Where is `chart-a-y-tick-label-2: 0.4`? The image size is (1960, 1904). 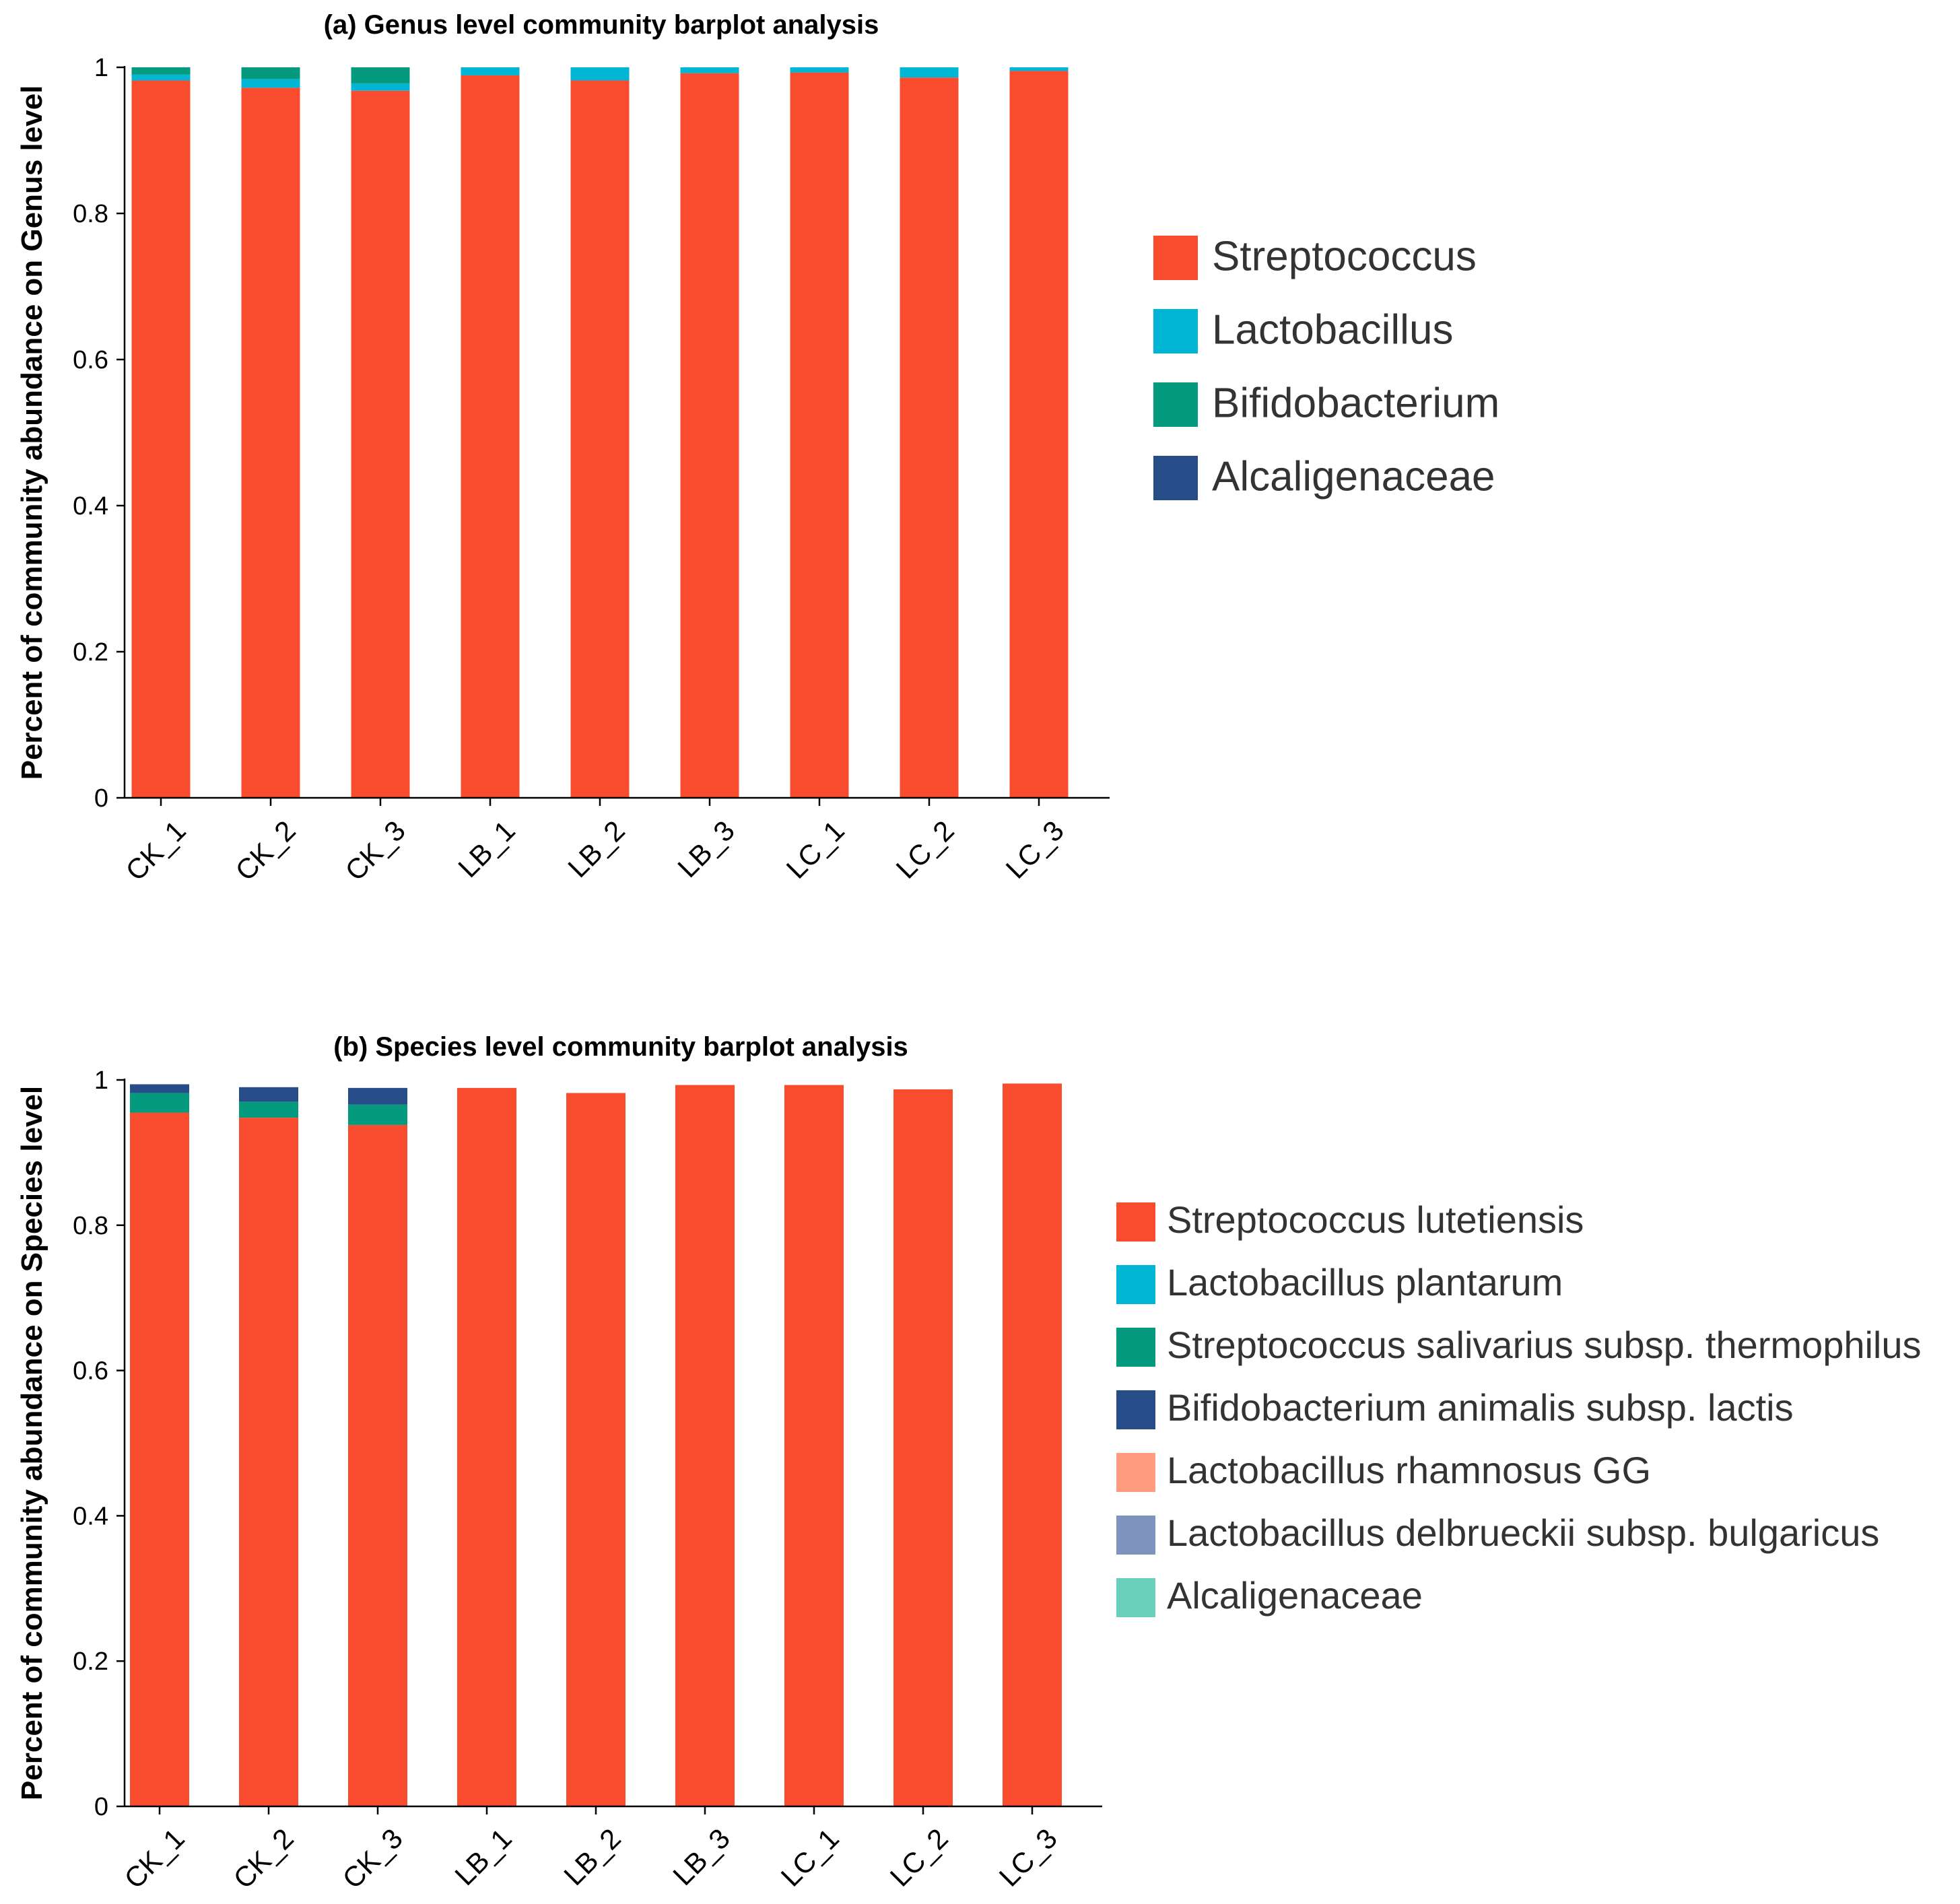
chart-a-y-tick-label-2: 0.4 is located at coordinates (90, 506).